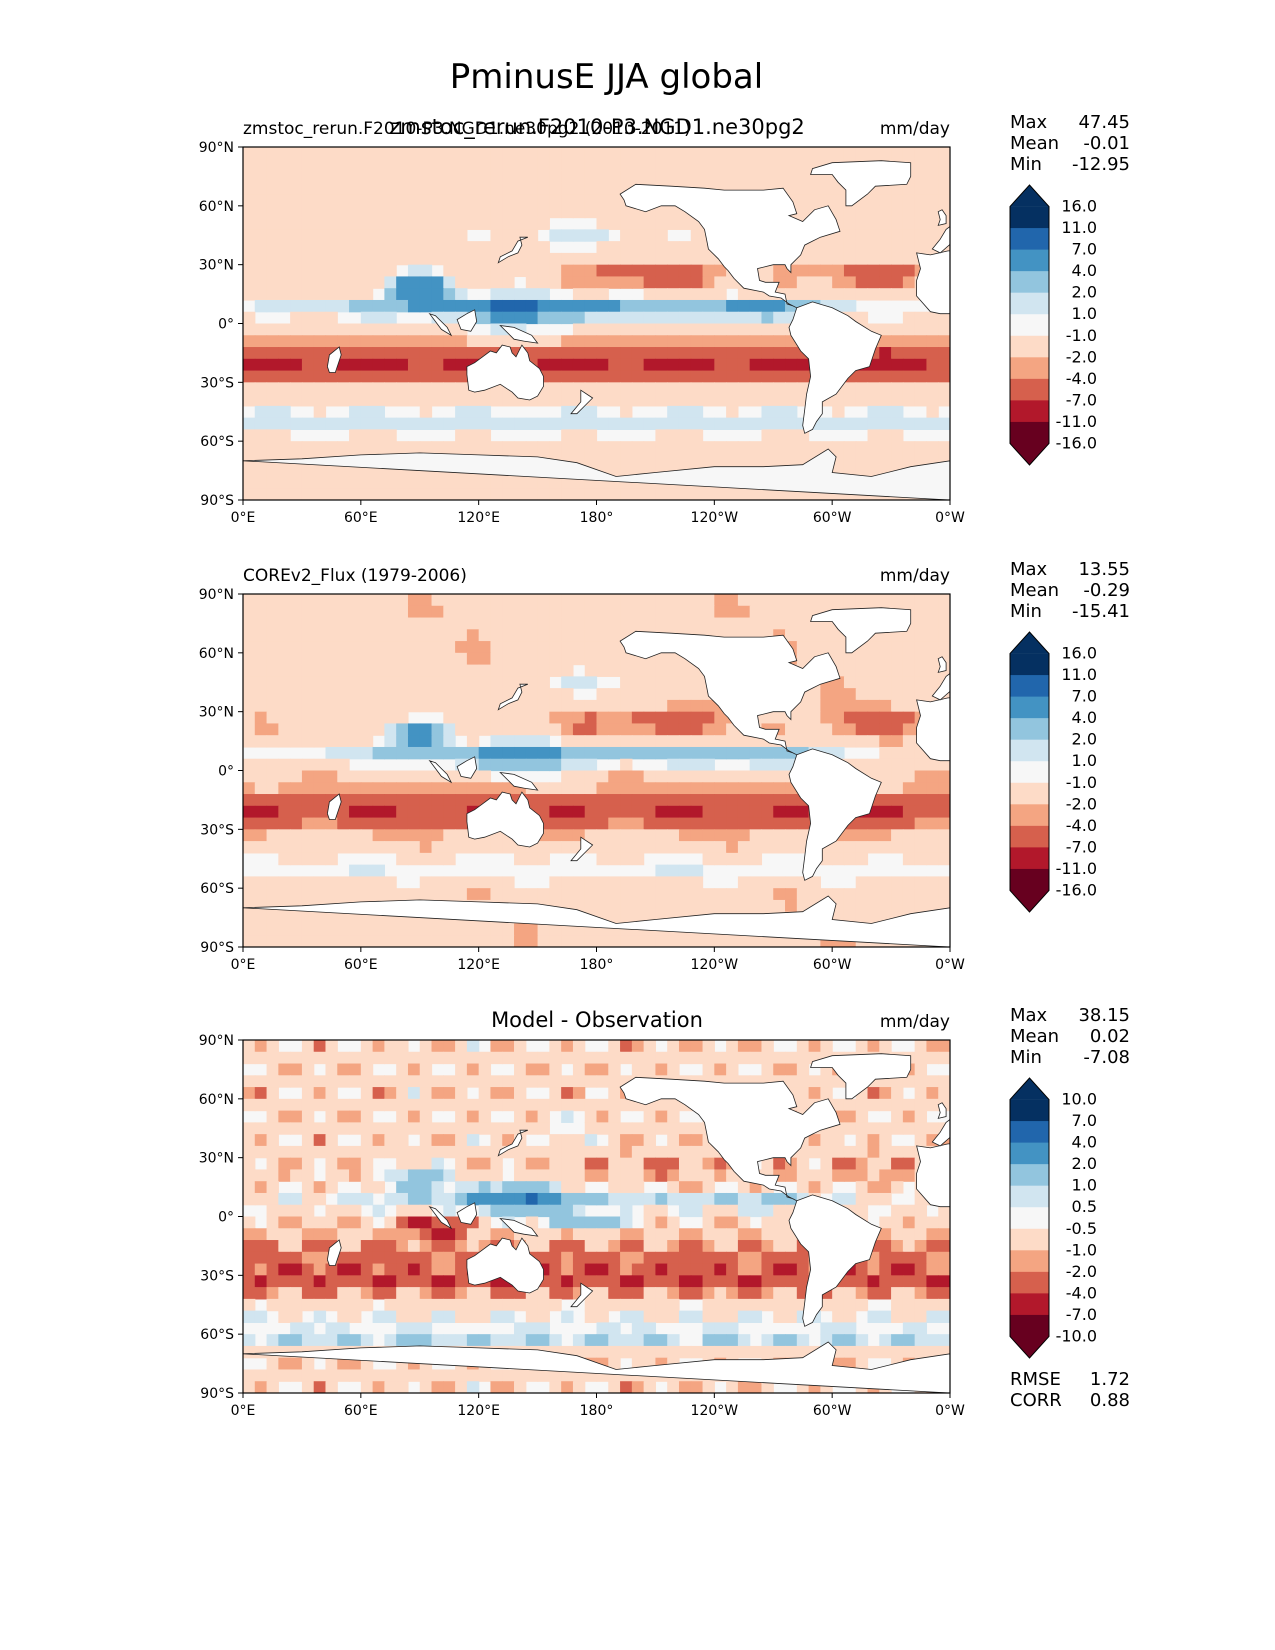 This screenshot has height=1650, width=1275. Describe the element at coordinates (1029, 569) in the screenshot. I see `stat-max-label: Max` at that location.